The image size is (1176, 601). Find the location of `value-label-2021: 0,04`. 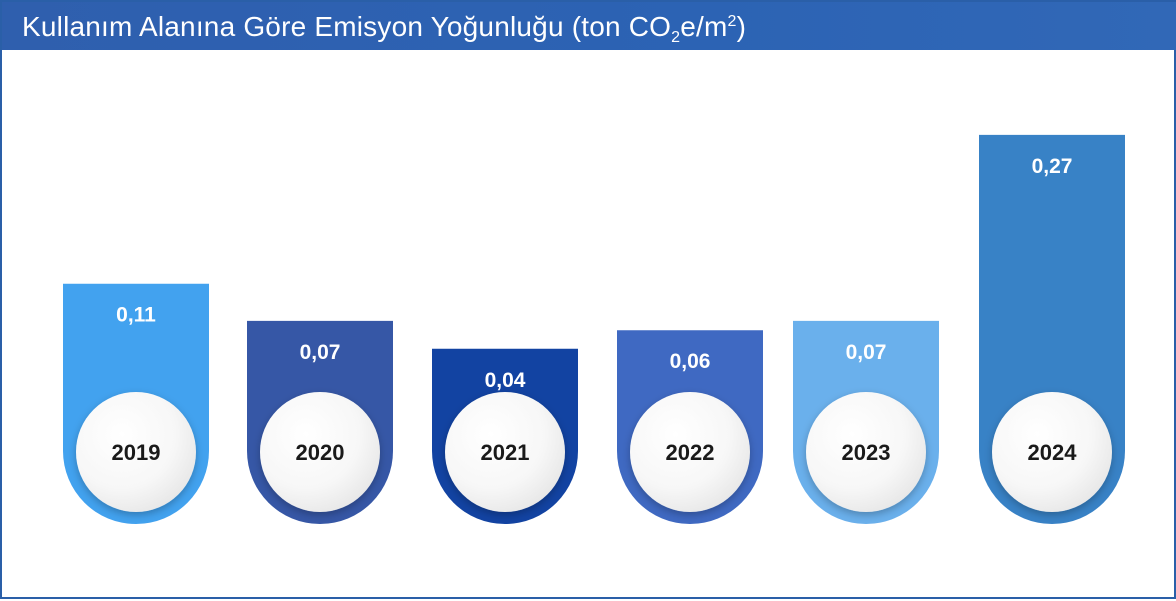

value-label-2021: 0,04 is located at coordinates (505, 380).